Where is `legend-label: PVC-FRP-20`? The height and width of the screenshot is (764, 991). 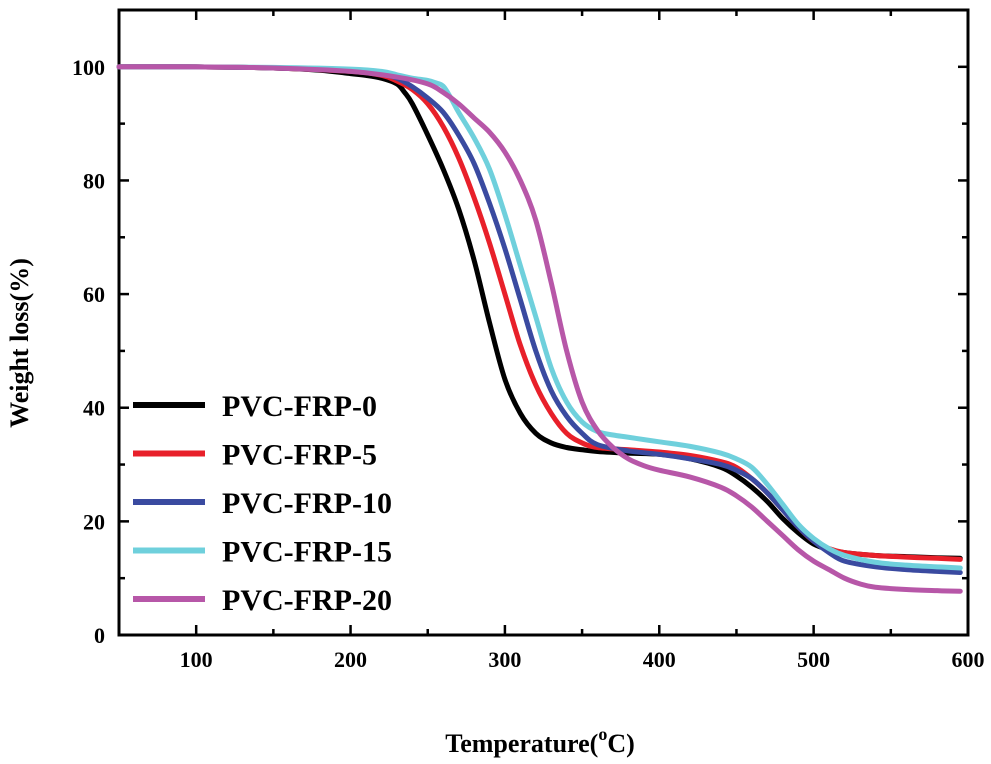 legend-label: PVC-FRP-20 is located at coordinates (307, 600).